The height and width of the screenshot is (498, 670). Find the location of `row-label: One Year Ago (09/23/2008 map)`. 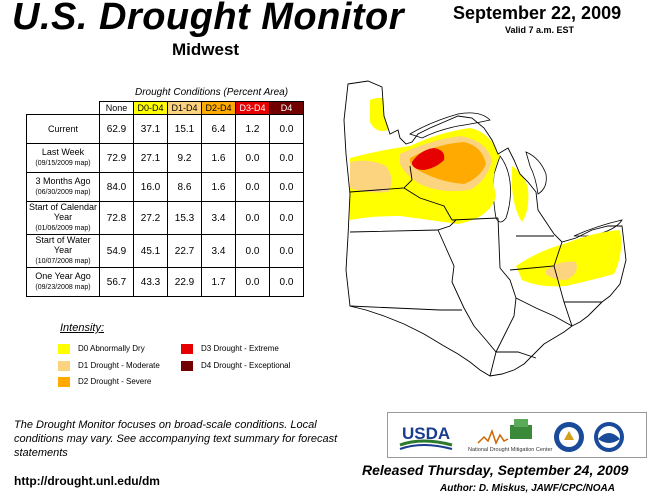

row-label: One Year Ago (09/23/2008 map) is located at coordinates (63, 282).